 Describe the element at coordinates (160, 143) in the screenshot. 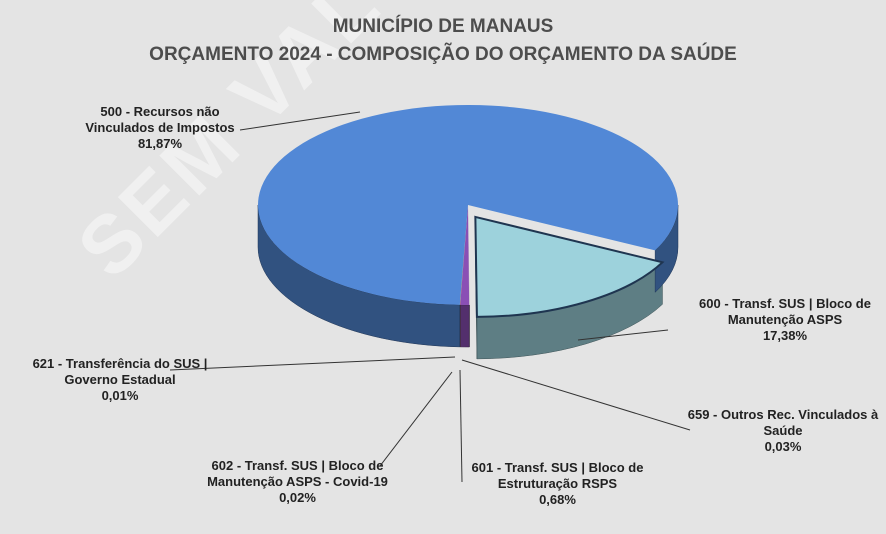

I see `label-value: 81,87%` at that location.